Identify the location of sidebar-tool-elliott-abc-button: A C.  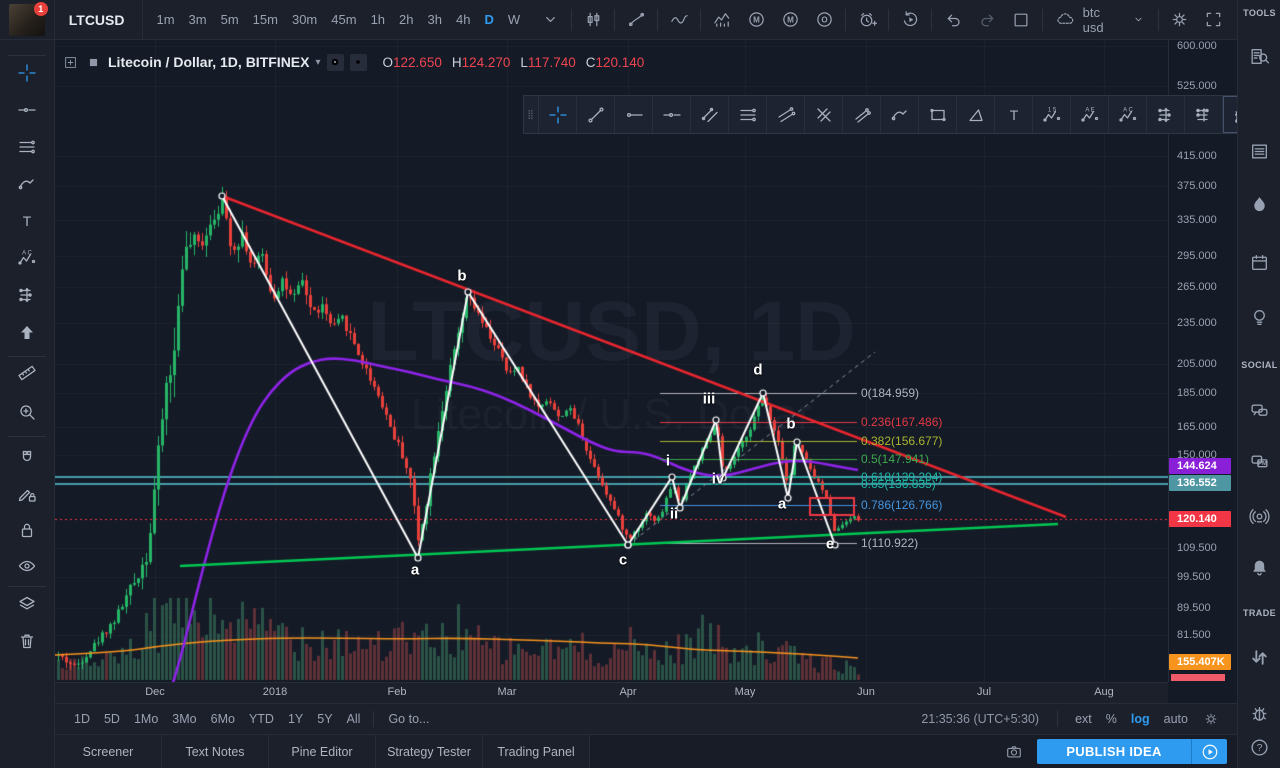
(27, 258).